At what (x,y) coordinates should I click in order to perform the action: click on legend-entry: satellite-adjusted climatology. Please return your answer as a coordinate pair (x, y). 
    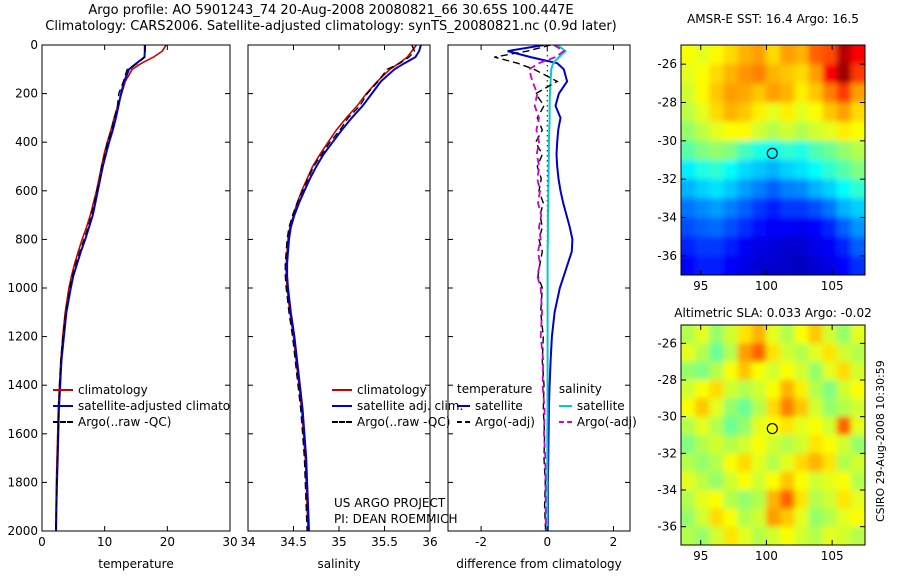
    Looking at the image, I should click on (141, 406).